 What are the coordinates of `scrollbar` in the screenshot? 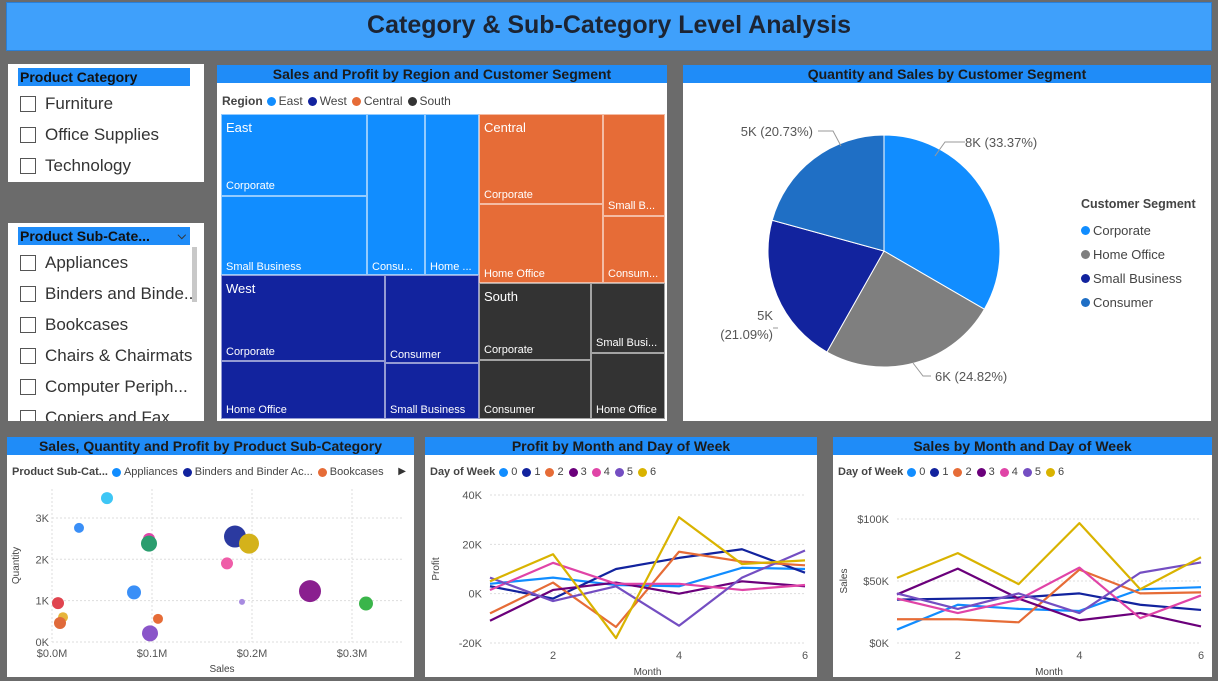 It's located at (194, 274).